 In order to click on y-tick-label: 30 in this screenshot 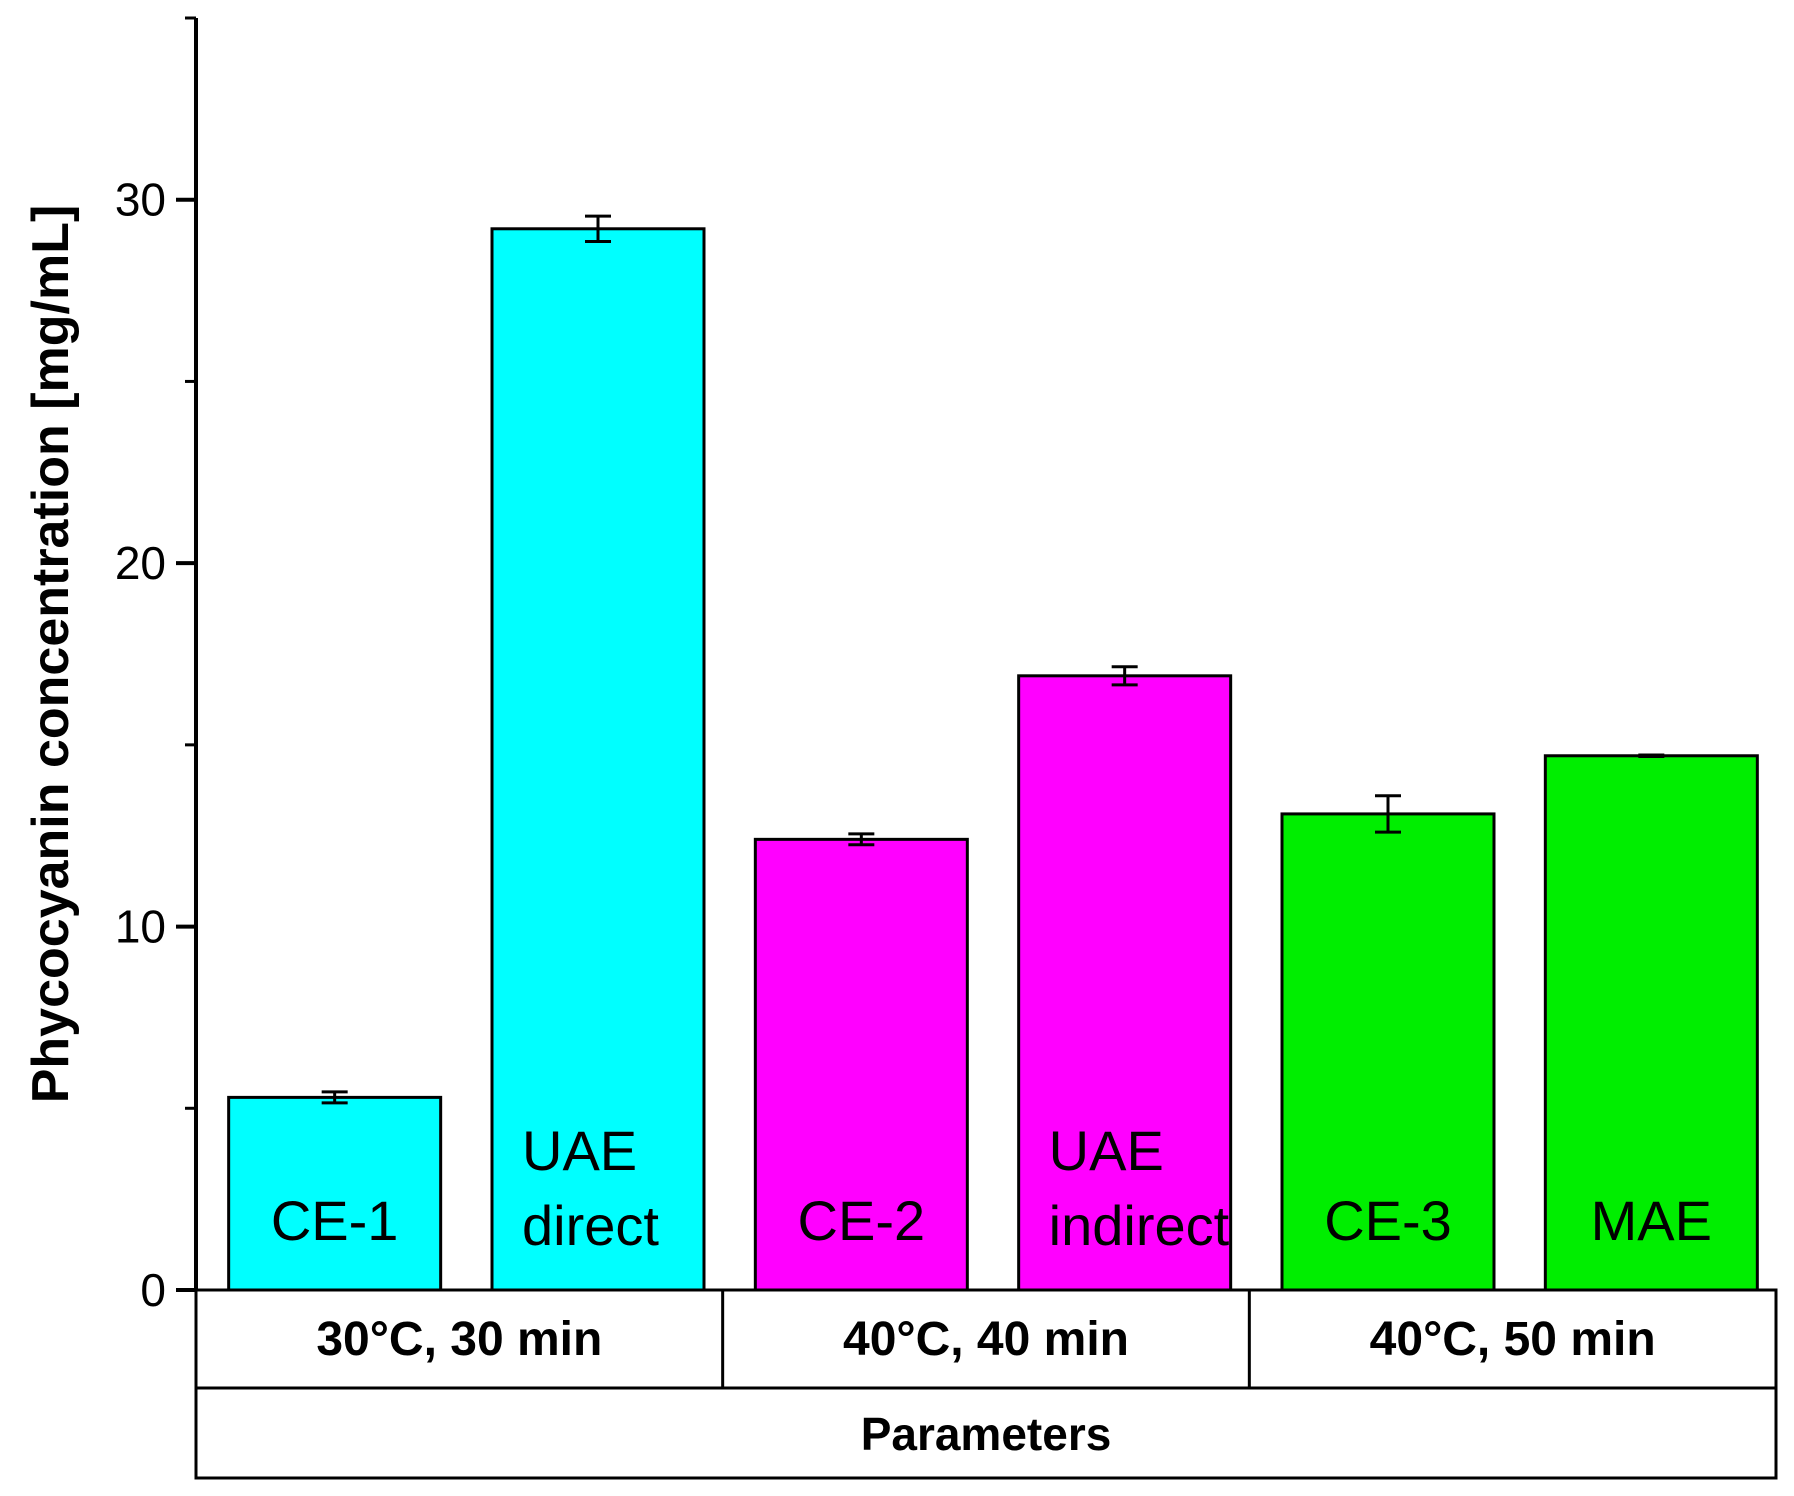, I will do `click(140, 200)`.